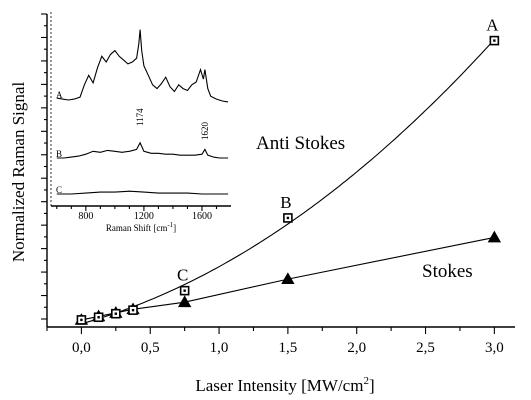 The height and width of the screenshot is (400, 531). Describe the element at coordinates (85, 216) in the screenshot. I see `inset-x-tick-label: 800` at that location.